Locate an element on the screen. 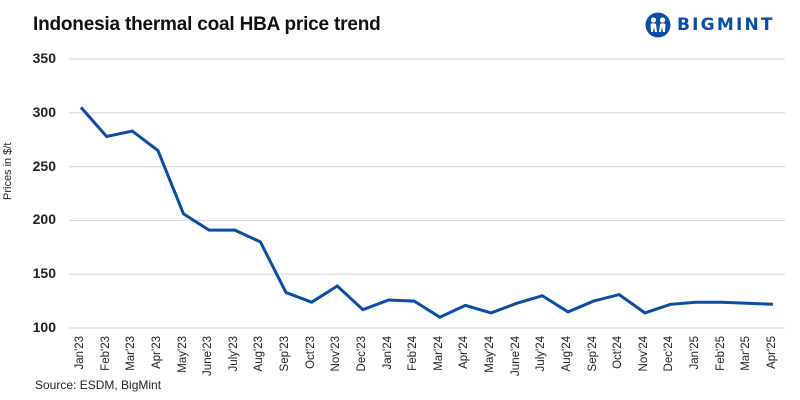 This screenshot has height=400, width=800. logo-text: BIGMINT is located at coordinates (726, 25).